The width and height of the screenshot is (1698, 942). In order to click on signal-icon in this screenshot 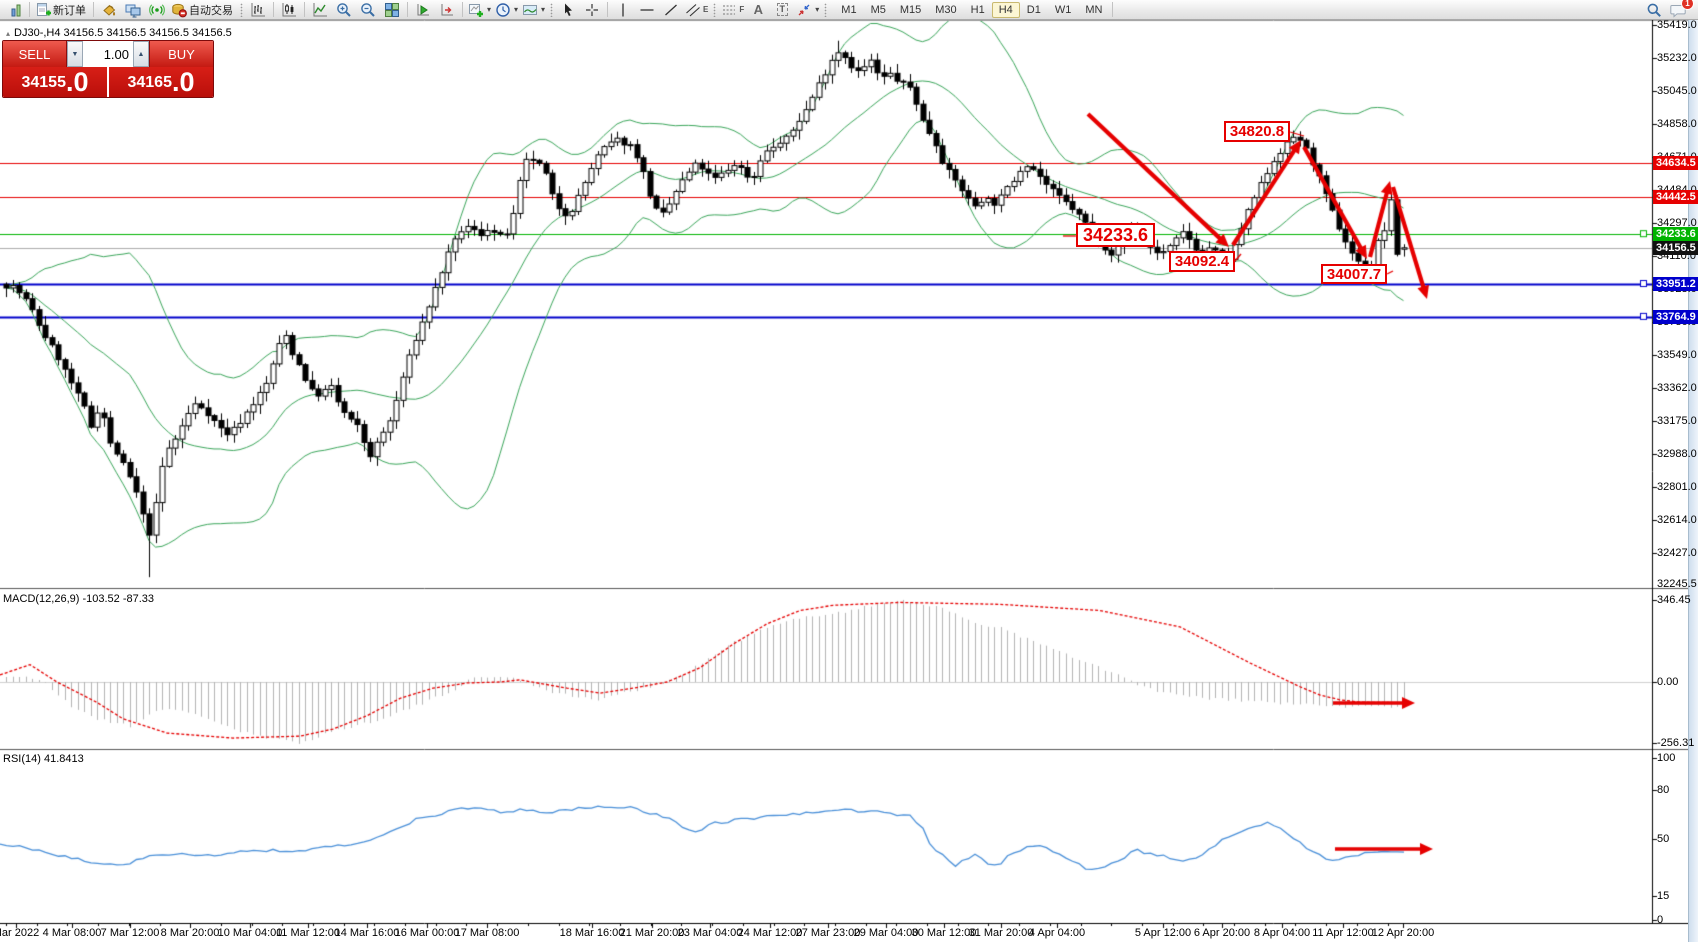, I will do `click(157, 9)`.